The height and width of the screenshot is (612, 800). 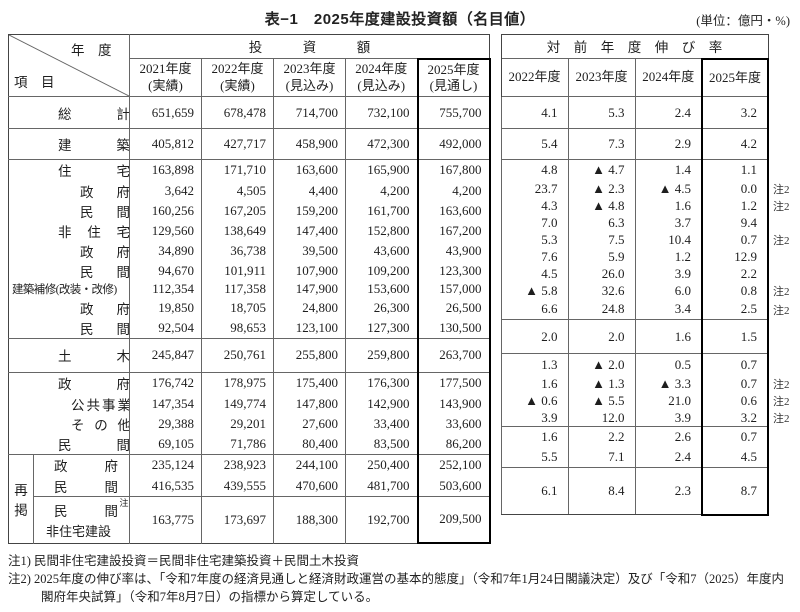 I want to click on value-cell: 651,659, so click(x=166, y=113).